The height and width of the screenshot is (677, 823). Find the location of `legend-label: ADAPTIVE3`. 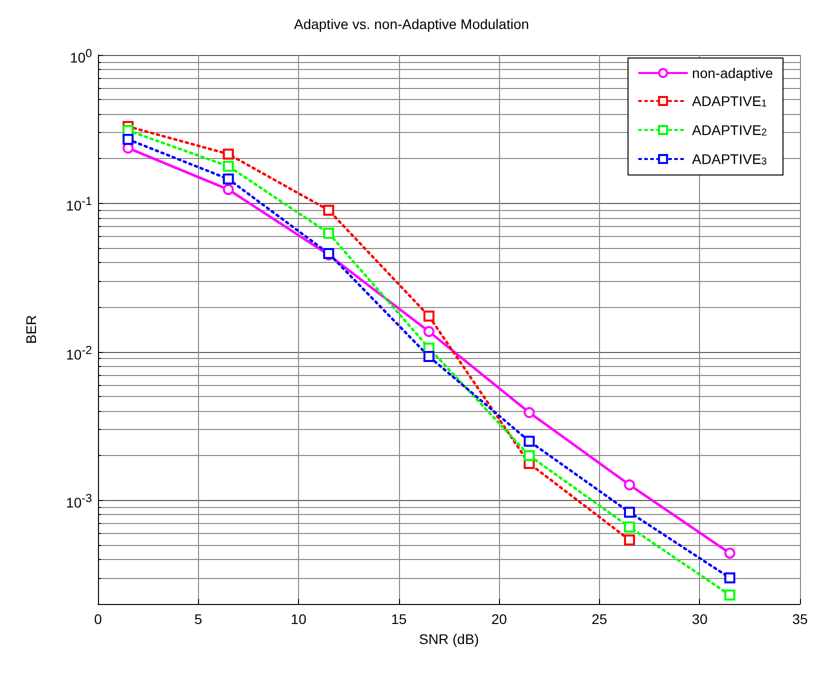

legend-label: ADAPTIVE3 is located at coordinates (730, 159).